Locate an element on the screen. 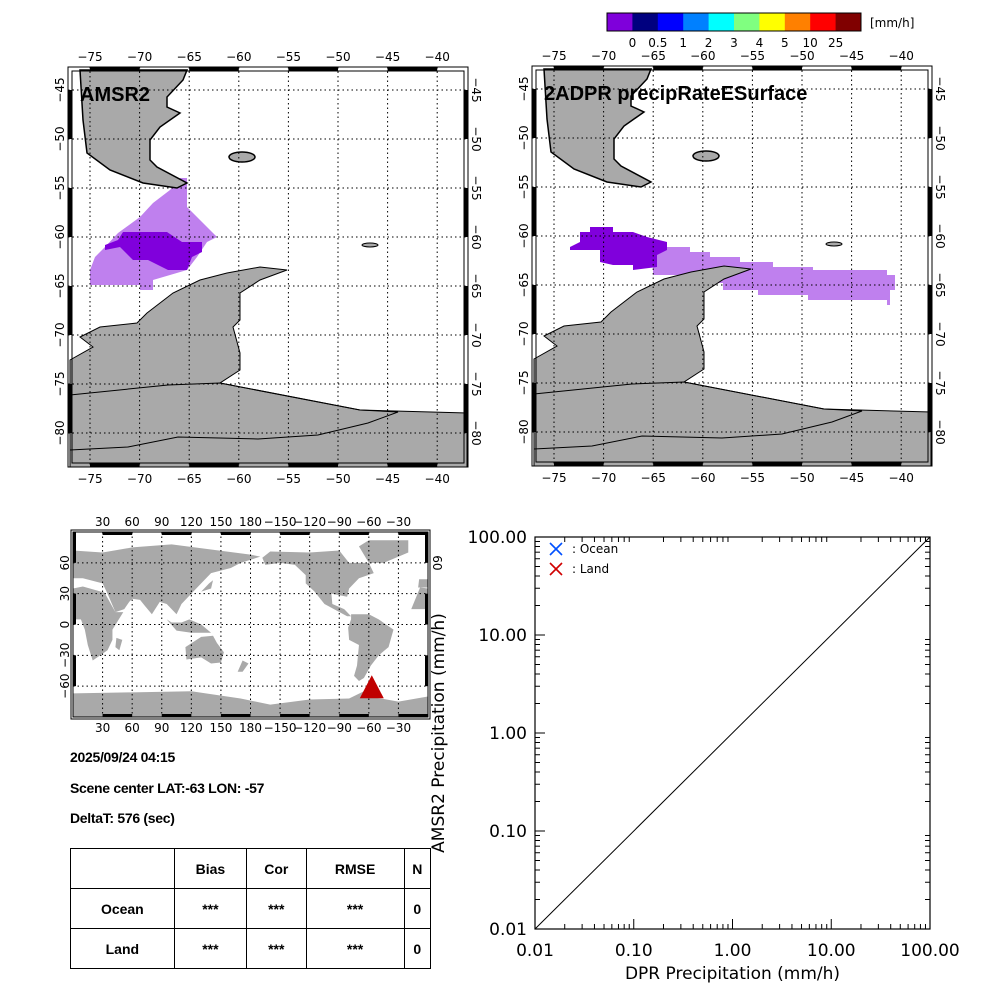  globe-lon-label-top: 150 is located at coordinates (220, 522).